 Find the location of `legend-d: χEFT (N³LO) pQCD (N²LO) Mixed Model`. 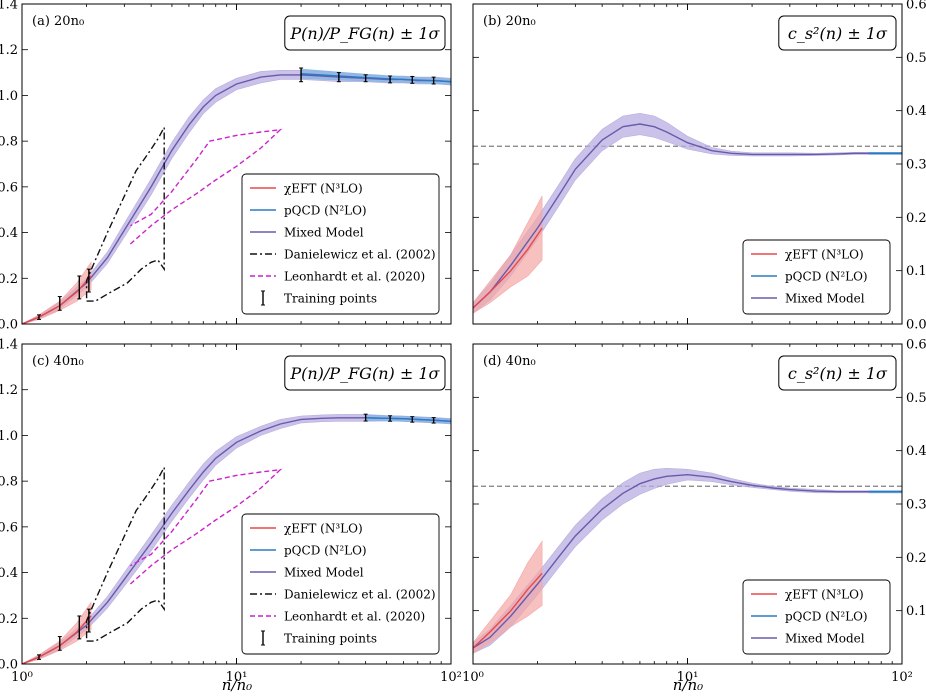

legend-d: χEFT (N³LO) pQCD (N²LO) Mixed Model is located at coordinates (816, 617).